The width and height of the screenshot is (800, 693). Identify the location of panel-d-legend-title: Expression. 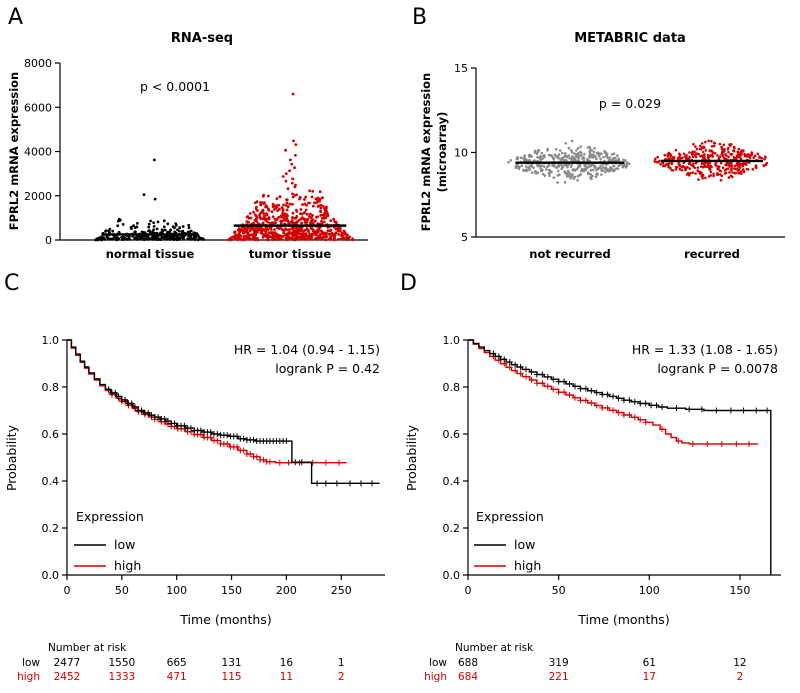
(510, 516).